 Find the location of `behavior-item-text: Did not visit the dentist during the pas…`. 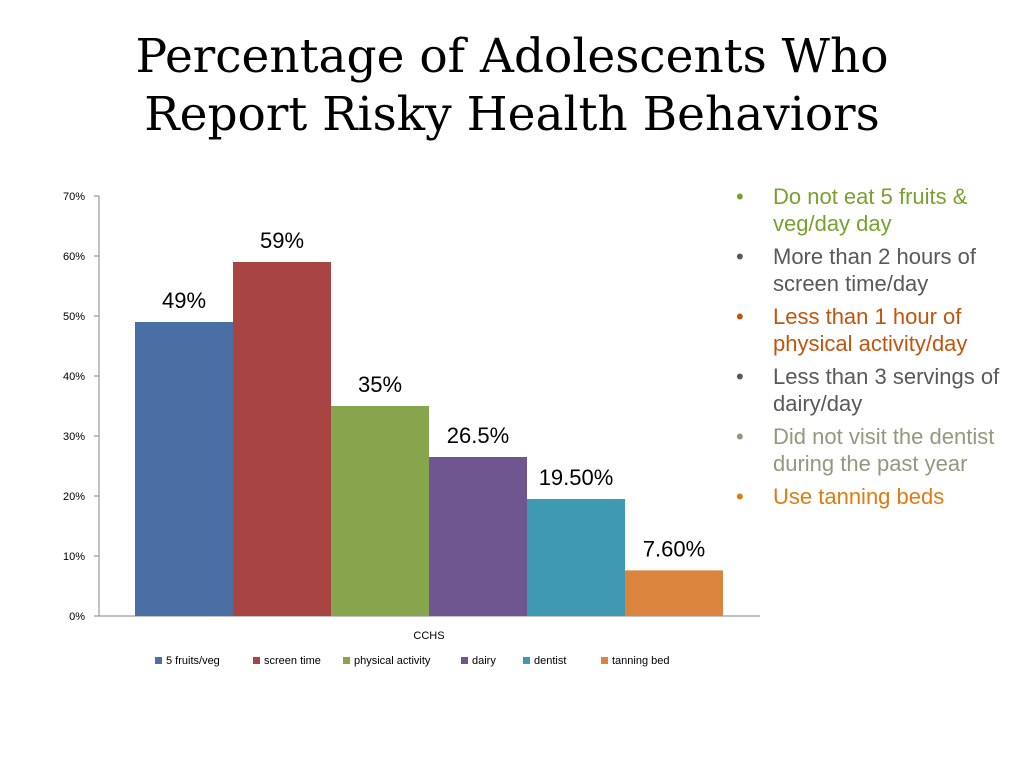

behavior-item-text: Did not visit the dentist during the pas… is located at coordinates (884, 450).